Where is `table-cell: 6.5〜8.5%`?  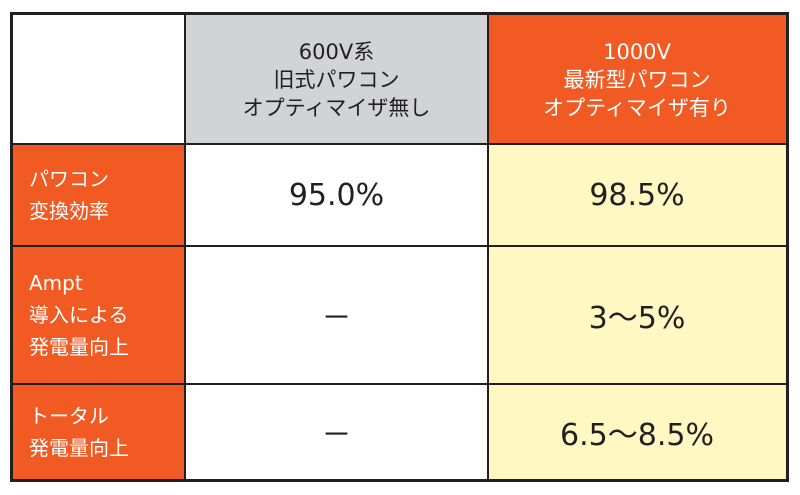
table-cell: 6.5〜8.5% is located at coordinates (637, 431).